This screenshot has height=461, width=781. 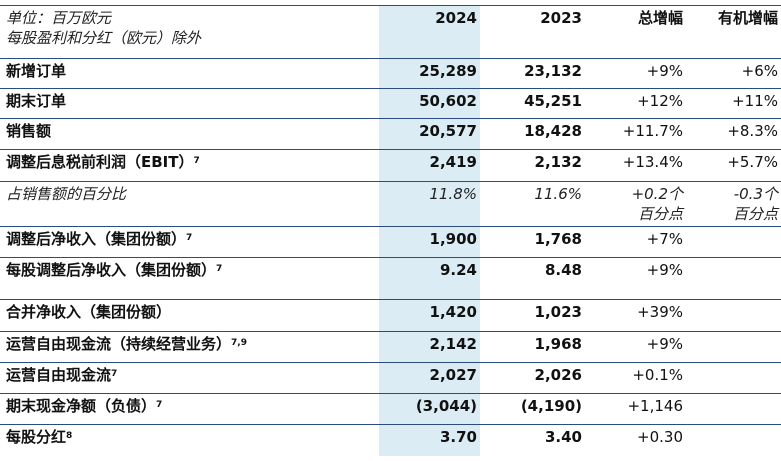 What do you see at coordinates (429, 103) in the screenshot?
I see `value-2024: 50,602` at bounding box center [429, 103].